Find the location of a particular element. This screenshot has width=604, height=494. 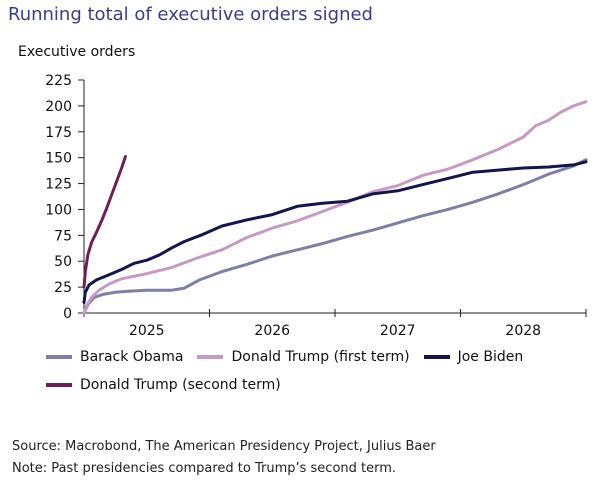

y-tick-label: 200 is located at coordinates (58, 107).